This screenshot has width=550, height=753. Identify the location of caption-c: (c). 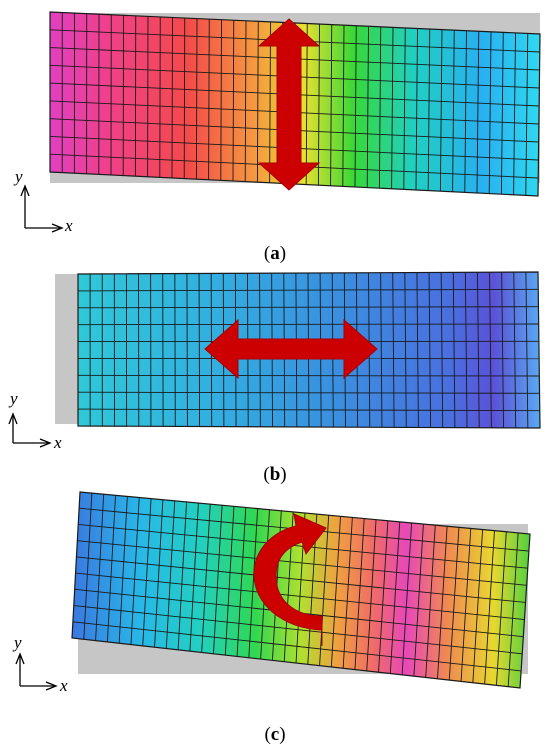
(275, 734).